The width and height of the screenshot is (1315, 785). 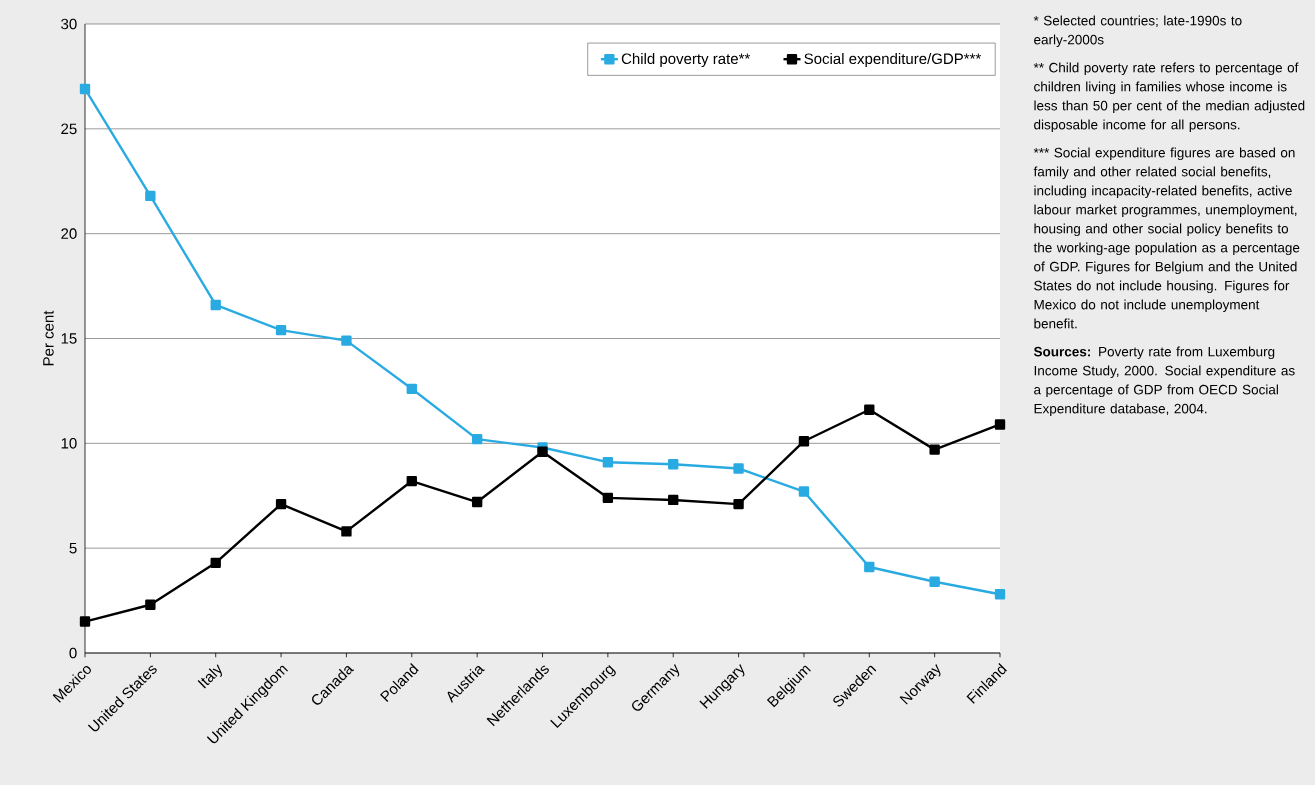 What do you see at coordinates (686, 60) in the screenshot?
I see `legend-label: Child poverty rate**` at bounding box center [686, 60].